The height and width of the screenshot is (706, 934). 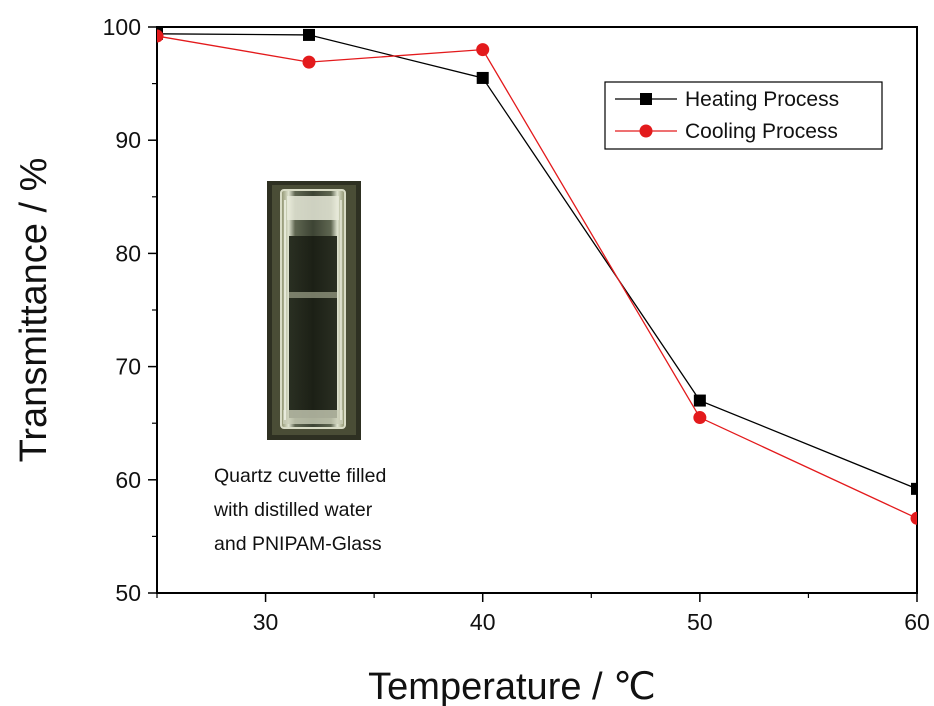 I want to click on x-tick-label: 30, so click(x=266, y=622).